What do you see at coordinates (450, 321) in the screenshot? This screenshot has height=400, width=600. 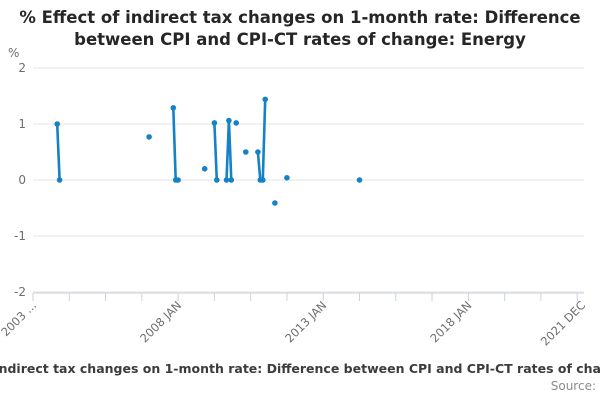 I see `x-tick-label: 2018 JAN` at bounding box center [450, 321].